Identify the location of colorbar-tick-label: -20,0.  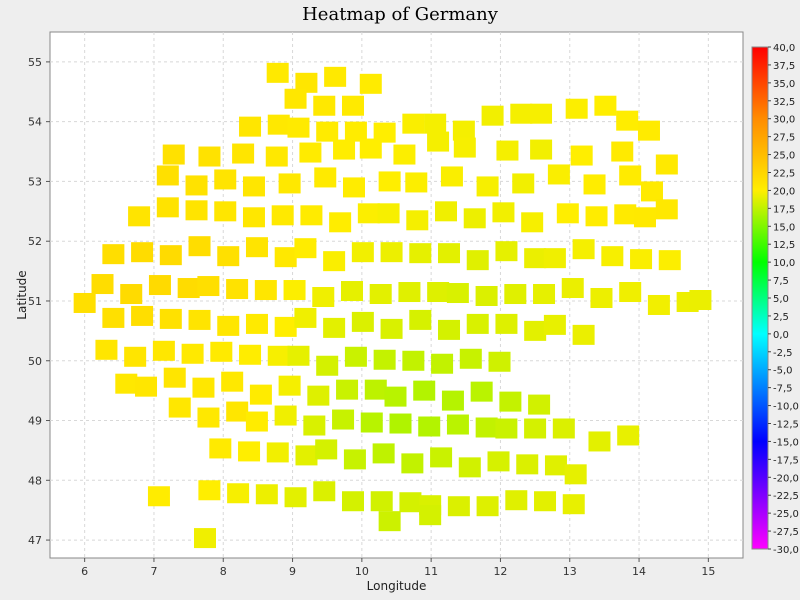
(786, 478).